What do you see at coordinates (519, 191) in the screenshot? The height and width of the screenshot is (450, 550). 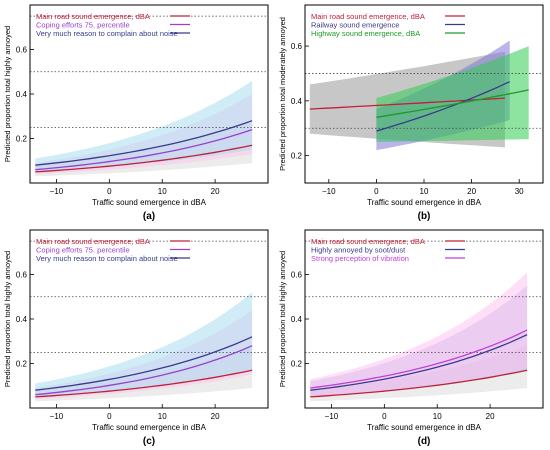 I see `x-tick-label: 30` at bounding box center [519, 191].